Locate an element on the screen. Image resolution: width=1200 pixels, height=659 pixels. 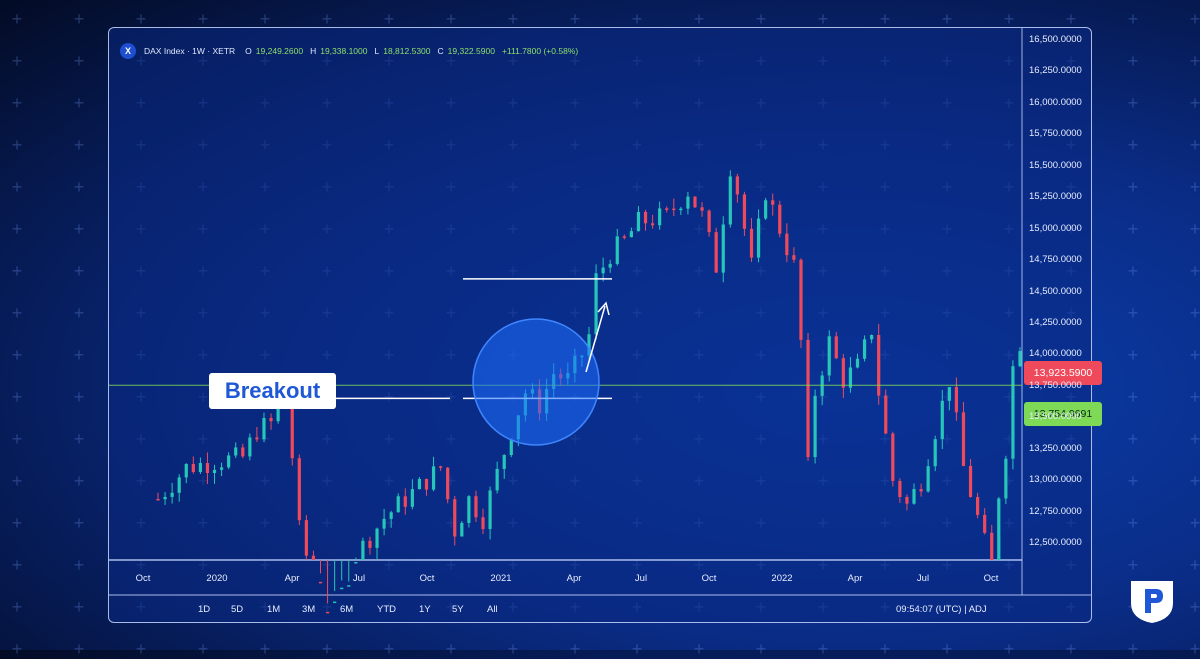
range-button-5y: 5Y is located at coordinates (458, 609).